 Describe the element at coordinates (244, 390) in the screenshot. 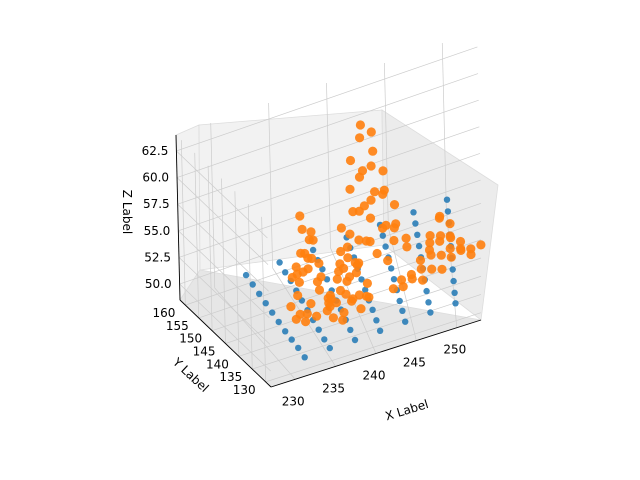

I see `y-tick-label: 130` at that location.